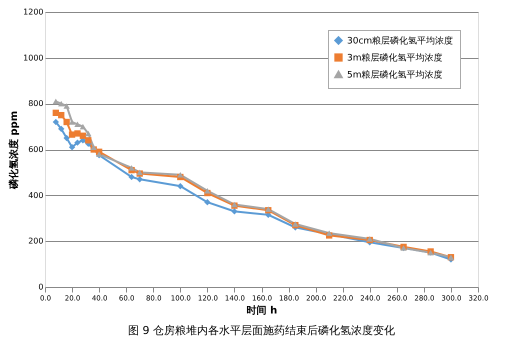  I want to click on legend-label: 30cm粮层磷化氢平均浓度, so click(400, 41).